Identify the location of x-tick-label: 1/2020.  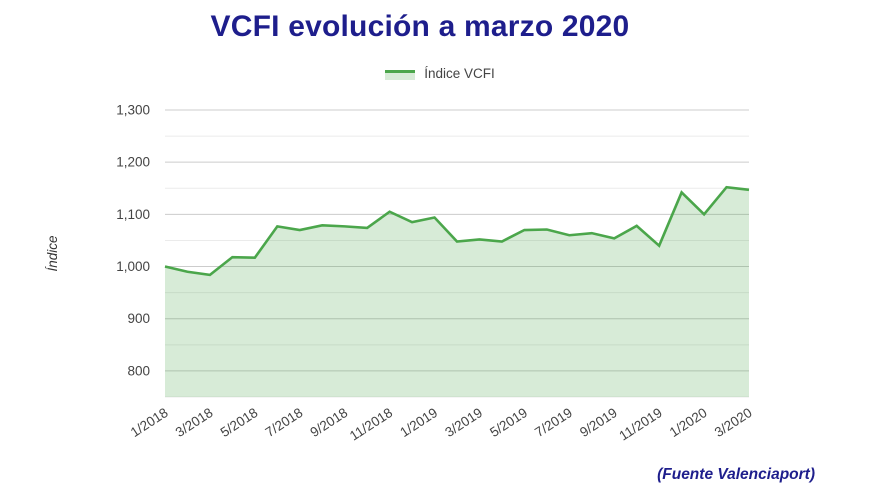
(688, 422).